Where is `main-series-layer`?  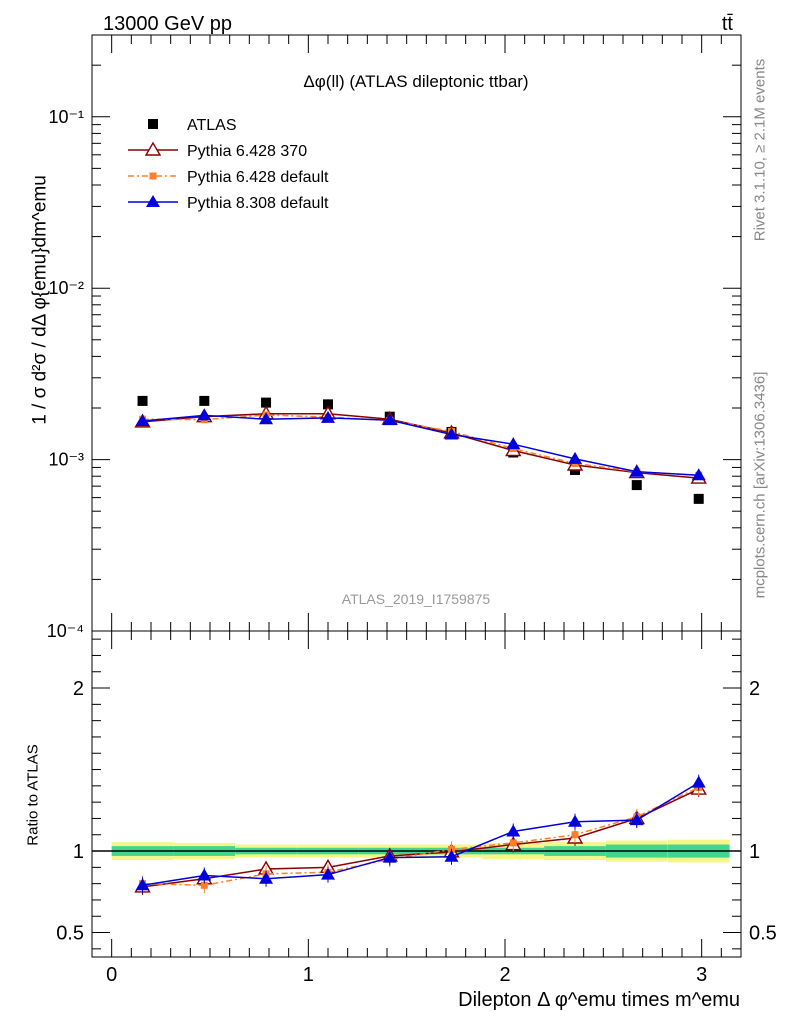
main-series-layer is located at coordinates (420, 449).